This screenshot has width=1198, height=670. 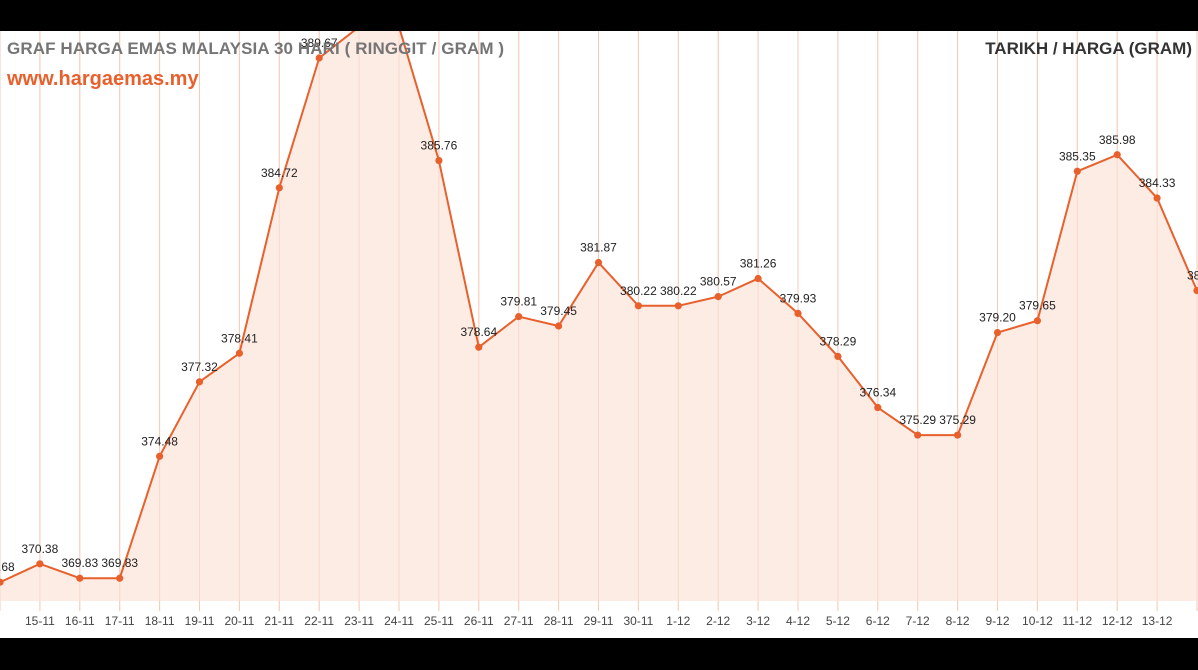 I want to click on x-tick-label: 7-12, so click(x=918, y=621).